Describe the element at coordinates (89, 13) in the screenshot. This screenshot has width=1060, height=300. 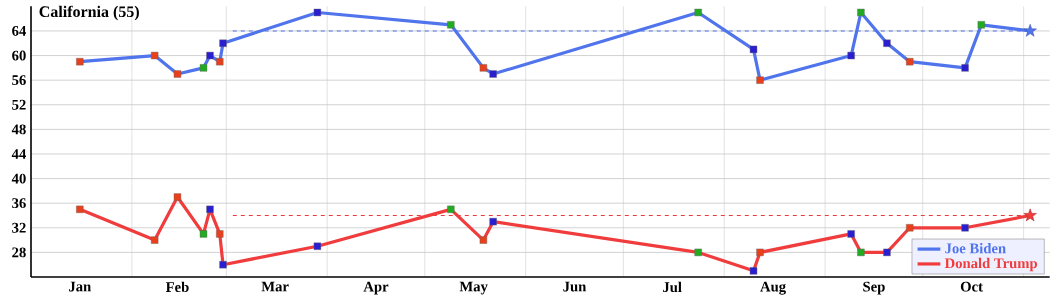
I see `chart-title: California (55)` at that location.